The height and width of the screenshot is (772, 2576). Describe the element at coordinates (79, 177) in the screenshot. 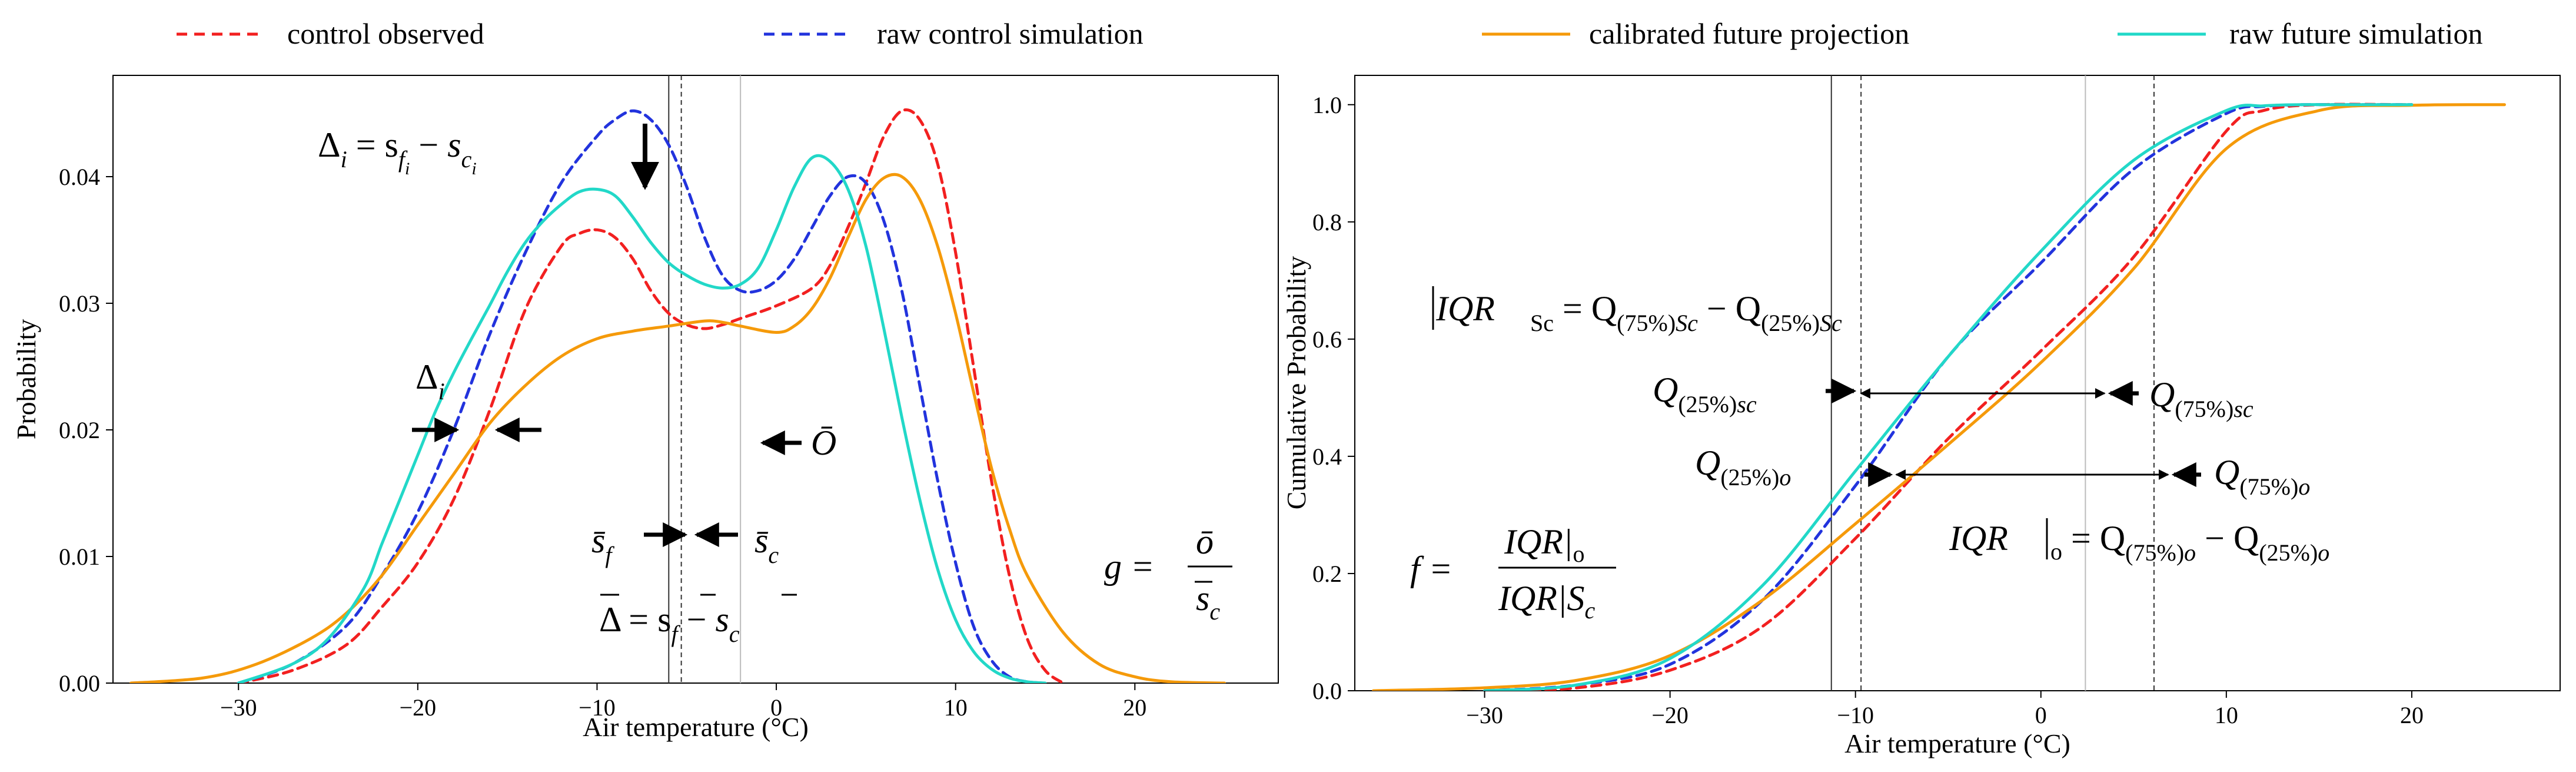

I see `left-y-tick-label: 0.04` at that location.